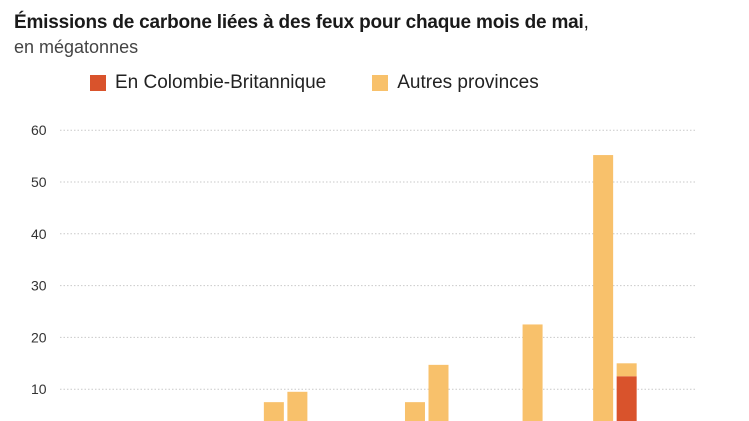 The image size is (749, 421). Describe the element at coordinates (221, 82) in the screenshot. I see `legend-label-bc: En Colombie-Britannique` at that location.